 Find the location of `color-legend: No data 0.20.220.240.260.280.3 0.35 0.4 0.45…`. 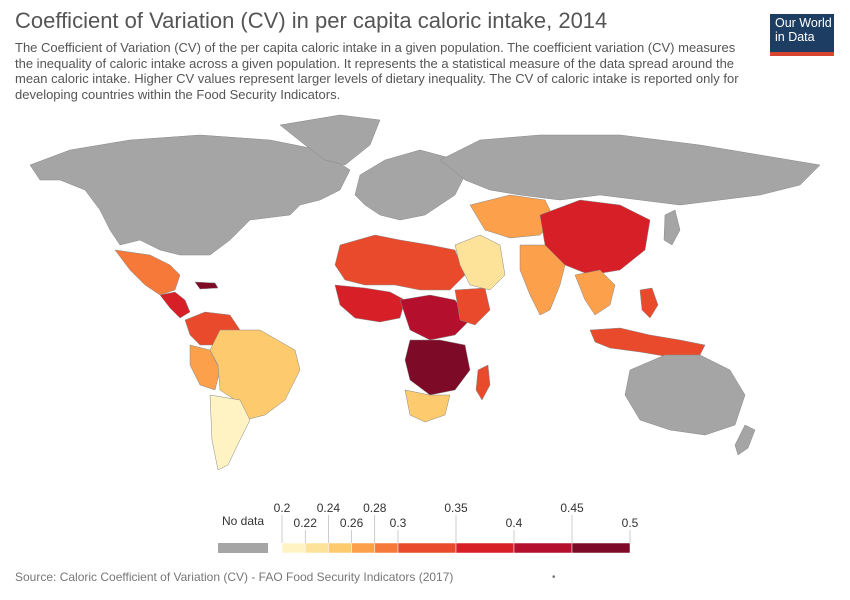

color-legend: No data 0.20.220.240.260.280.3 0.35 0.4 0.45… is located at coordinates (428, 527).